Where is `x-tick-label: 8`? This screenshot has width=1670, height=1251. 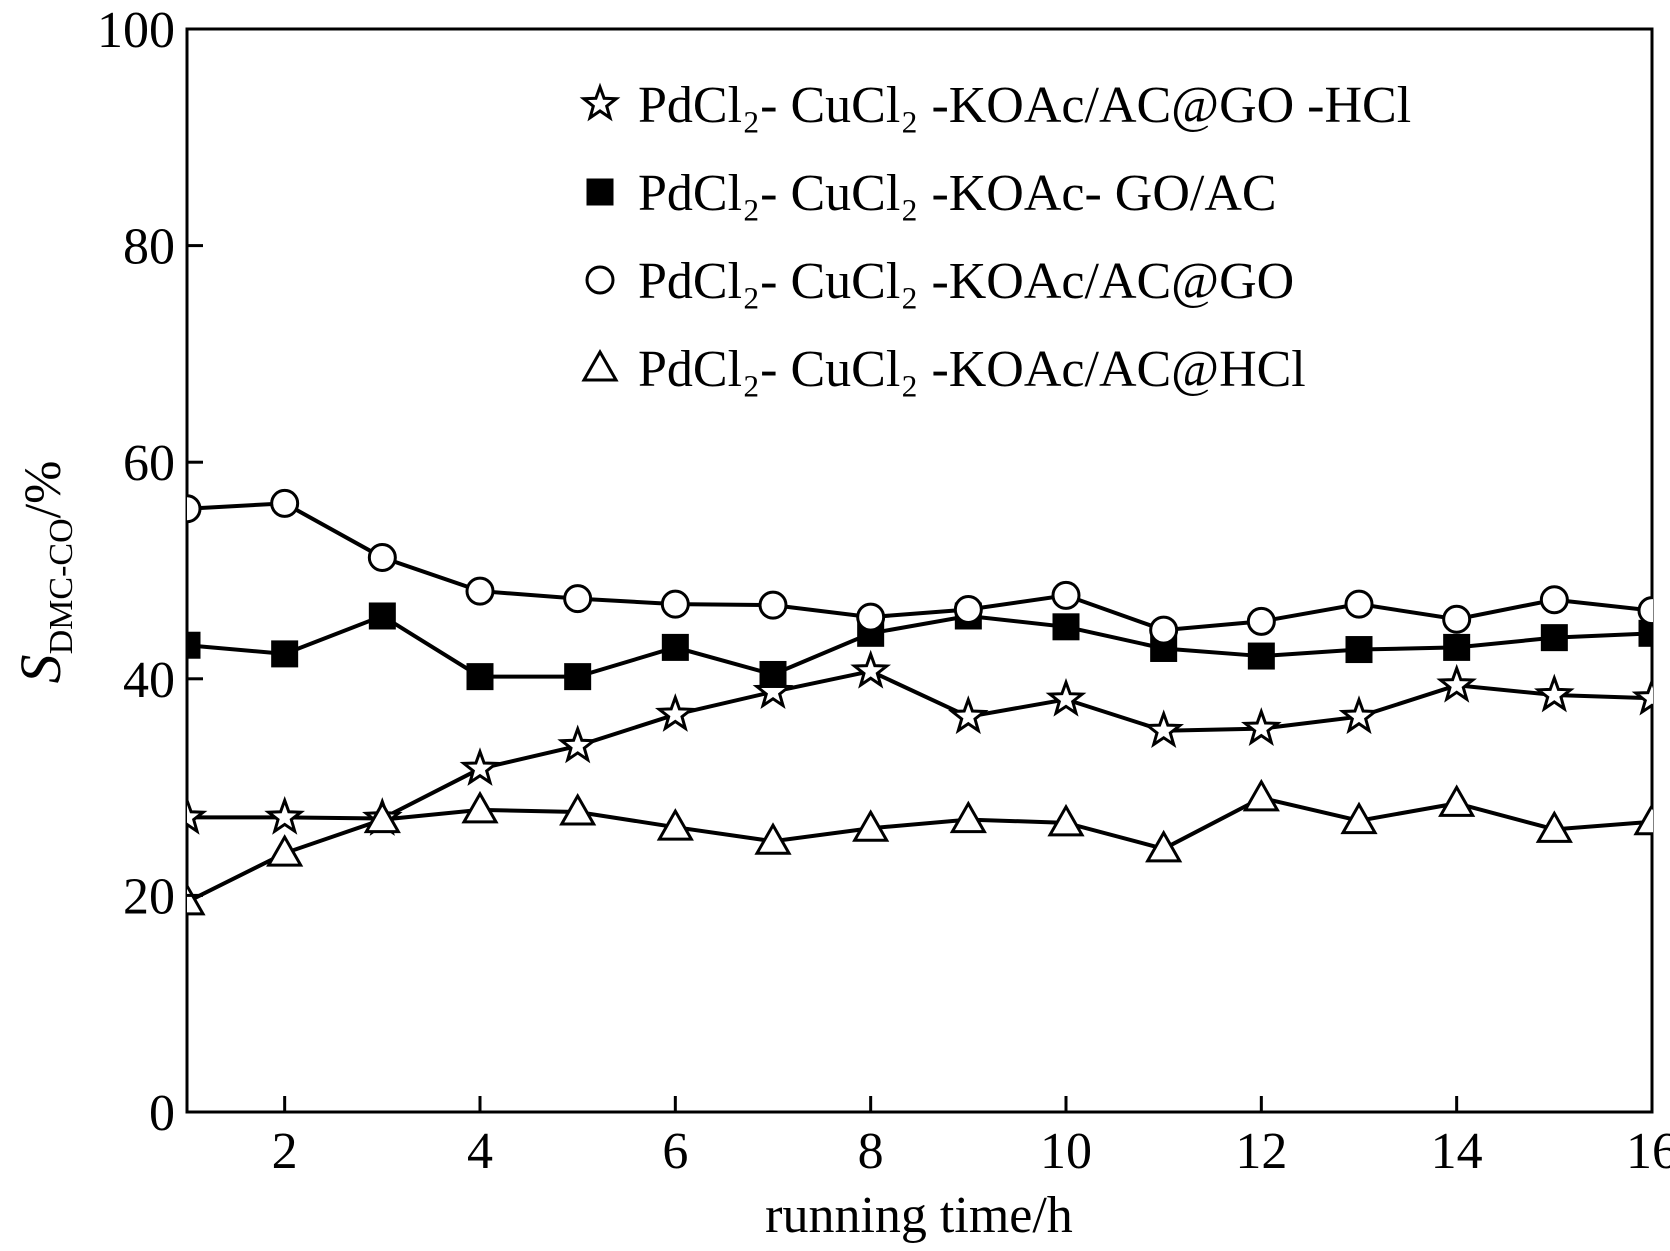 x-tick-label: 8 is located at coordinates (871, 1151).